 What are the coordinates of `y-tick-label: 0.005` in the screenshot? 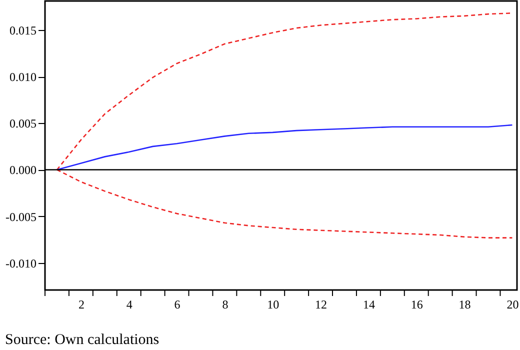 It's located at (23, 123).